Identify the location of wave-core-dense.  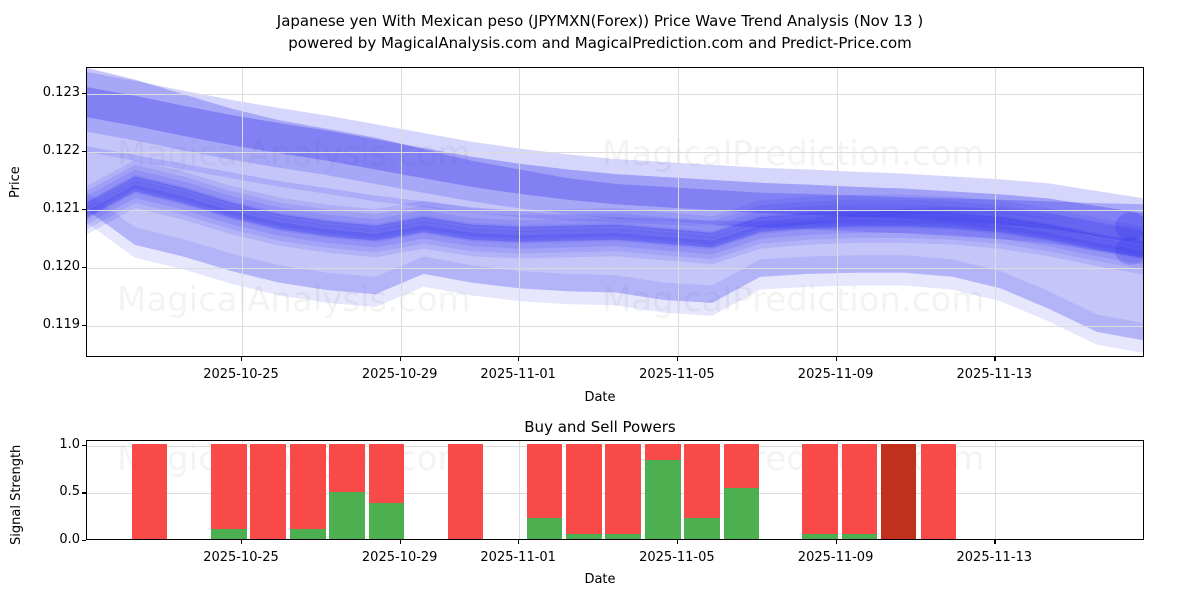
(615, 217).